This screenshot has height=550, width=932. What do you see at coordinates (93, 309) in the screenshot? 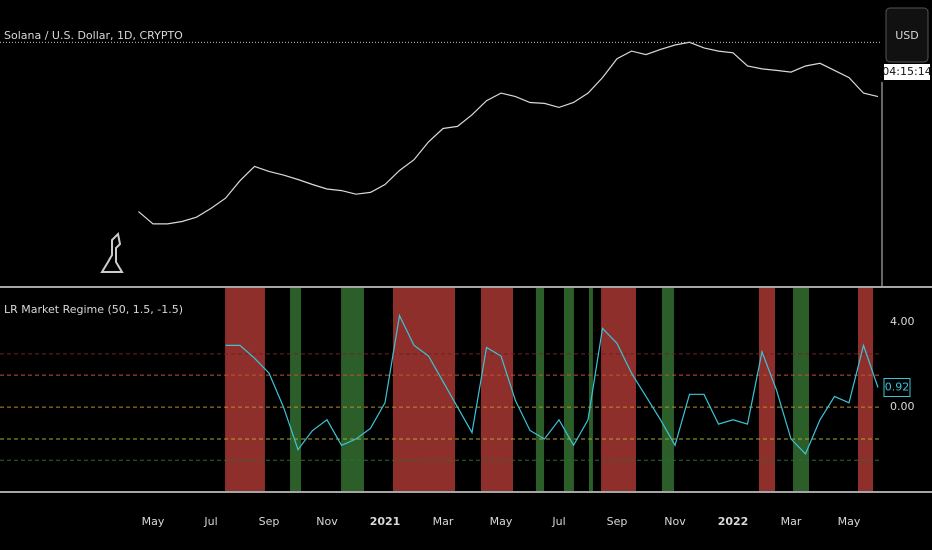
I see `indicator-title: LR Market Regime (50, 1.5, -1.5)` at bounding box center [93, 309].